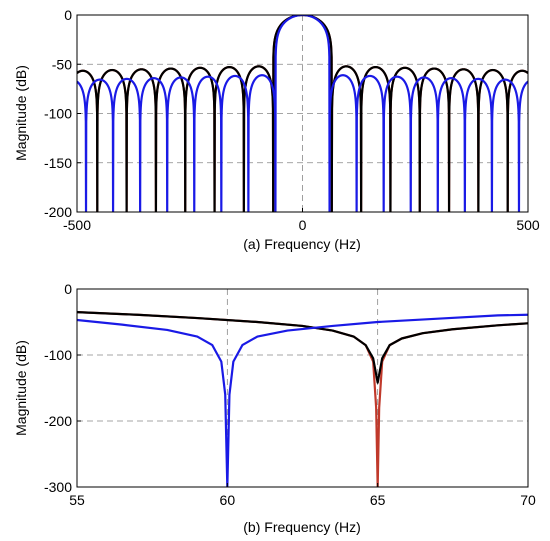 This screenshot has height=541, width=550. What do you see at coordinates (528, 500) in the screenshot?
I see `x-tick-label: 70` at bounding box center [528, 500].